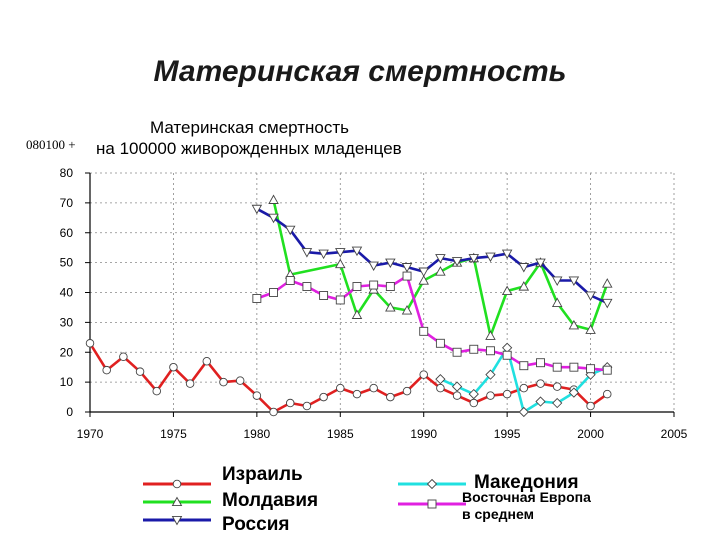 This screenshot has width=720, height=540. Describe the element at coordinates (249, 148) in the screenshot. I see `chart-subtitle: на 100000 живорожденных младенцев` at that location.